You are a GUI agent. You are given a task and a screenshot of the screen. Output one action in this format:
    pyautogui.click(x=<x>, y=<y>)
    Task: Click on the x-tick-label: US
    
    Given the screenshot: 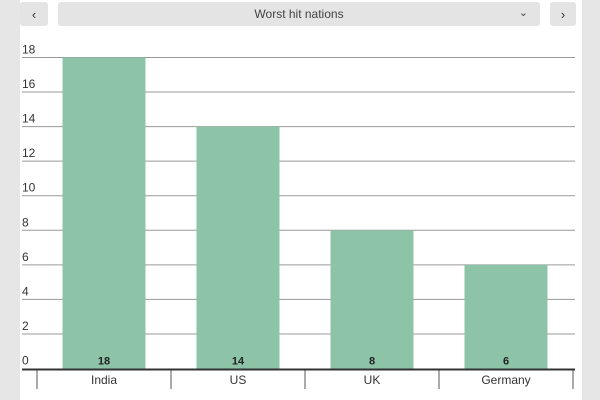 What is the action you would take?
    pyautogui.click(x=238, y=380)
    